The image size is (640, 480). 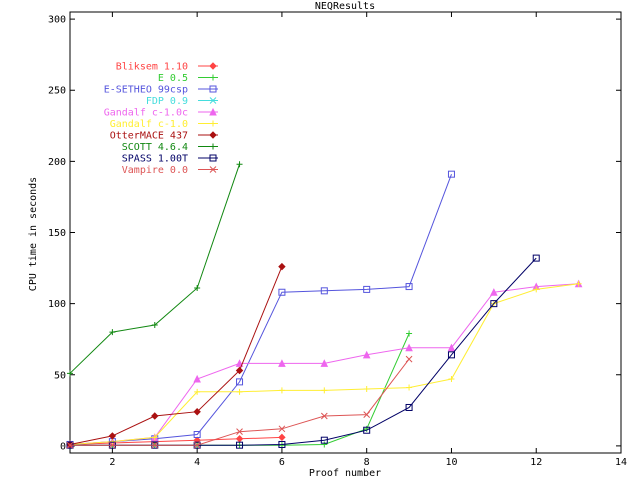 What do you see at coordinates (149, 136) in the screenshot?
I see `legend-label: OtterMACE 437` at bounding box center [149, 136].